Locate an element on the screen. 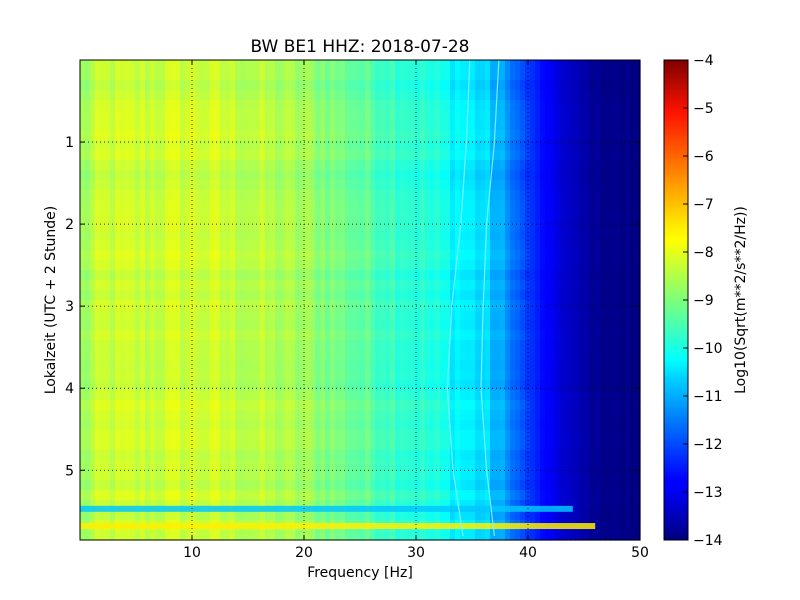  colorbar-tick-label-5: −5 is located at coordinates (703, 109).